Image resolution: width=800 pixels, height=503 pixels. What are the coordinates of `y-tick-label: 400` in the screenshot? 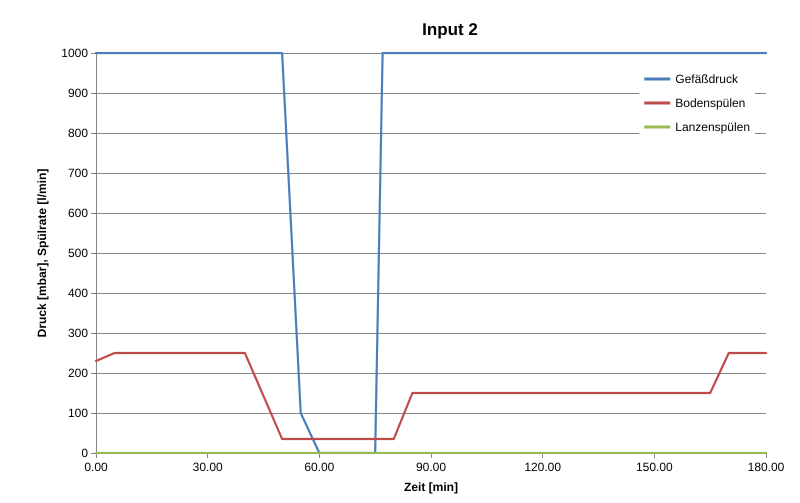 It's located at (78, 293).